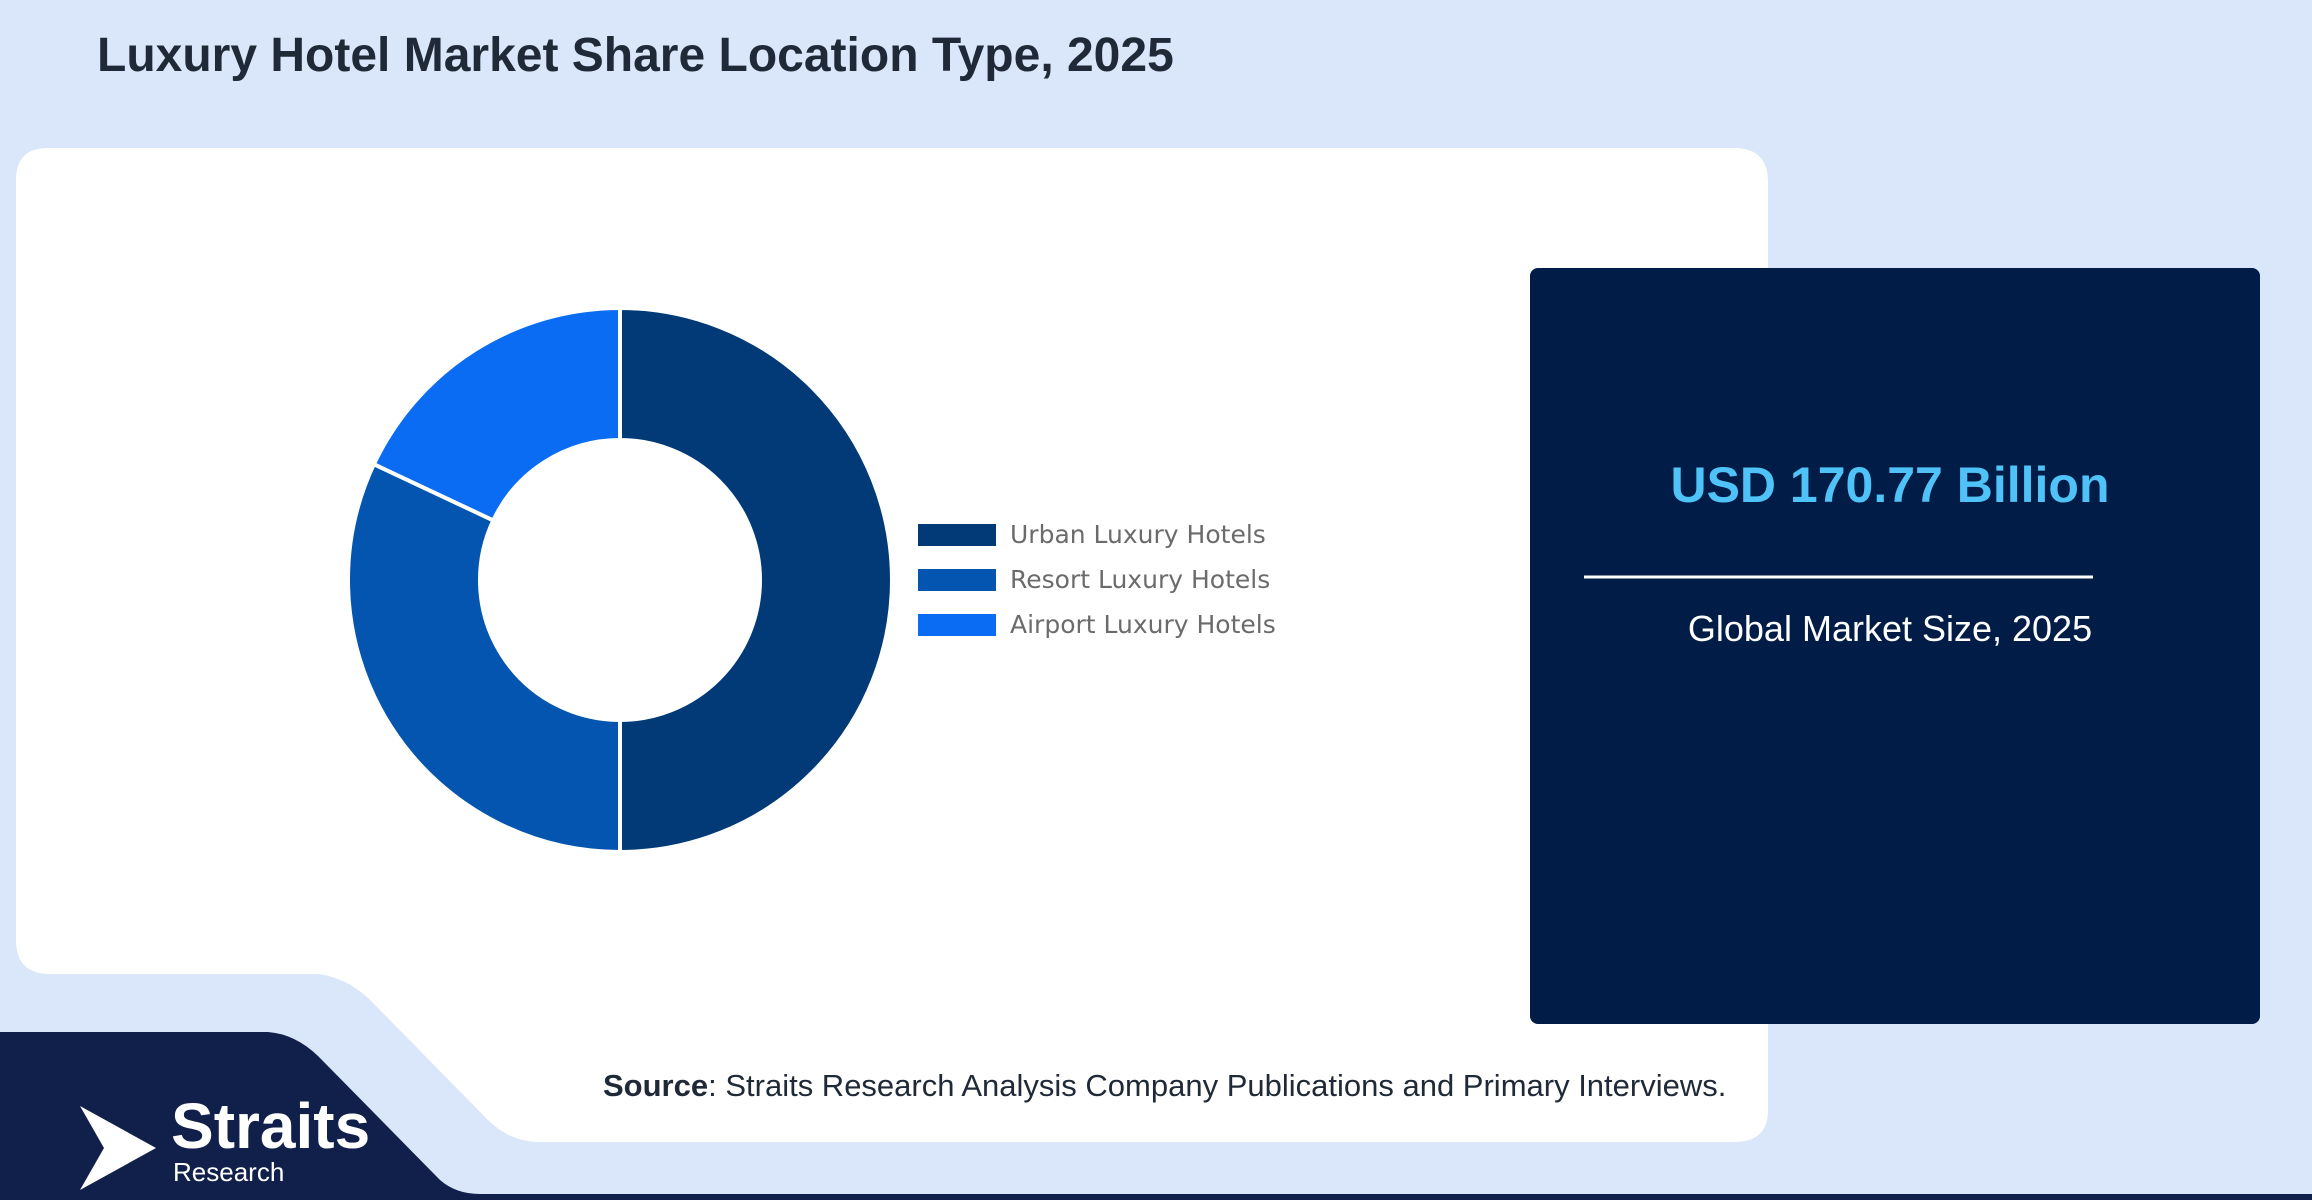 Image resolution: width=2312 pixels, height=1200 pixels. Describe the element at coordinates (118, 1148) in the screenshot. I see `straits-logo-mark` at that location.